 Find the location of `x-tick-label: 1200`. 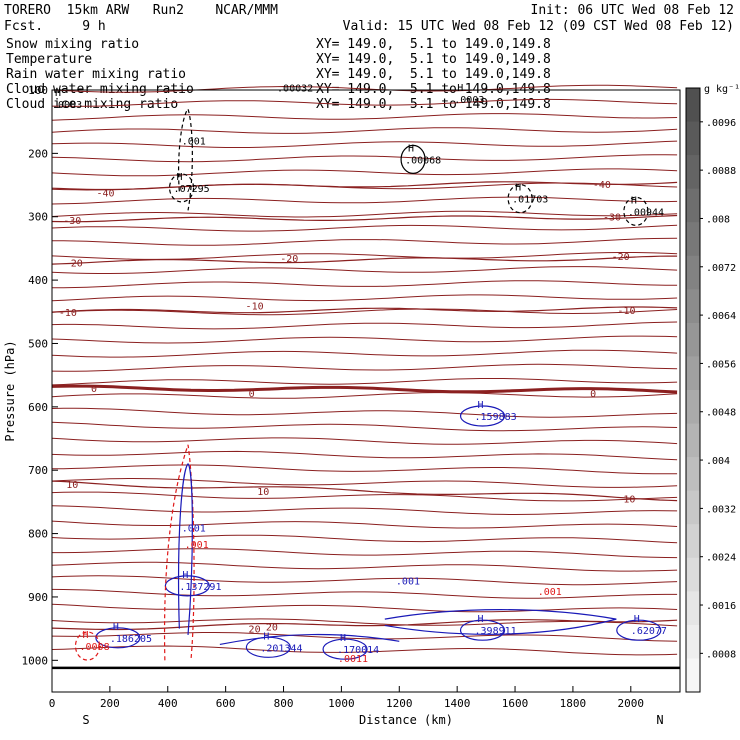

x-tick-label: 1200 is located at coordinates (399, 703).